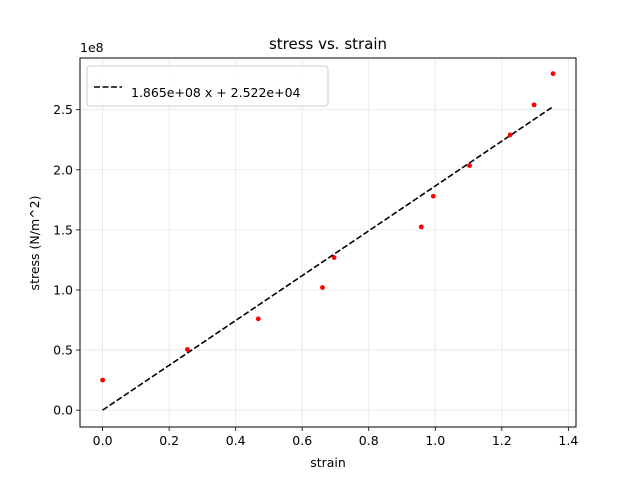 This screenshot has width=640, height=480. I want to click on x-tick-label: 1.2, so click(502, 440).